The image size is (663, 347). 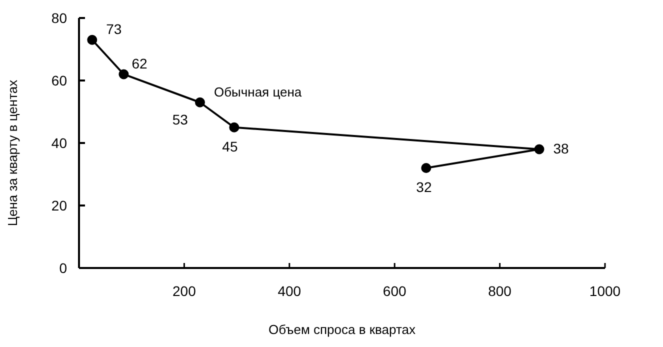 I want to click on data-label: 45, so click(x=230, y=146).